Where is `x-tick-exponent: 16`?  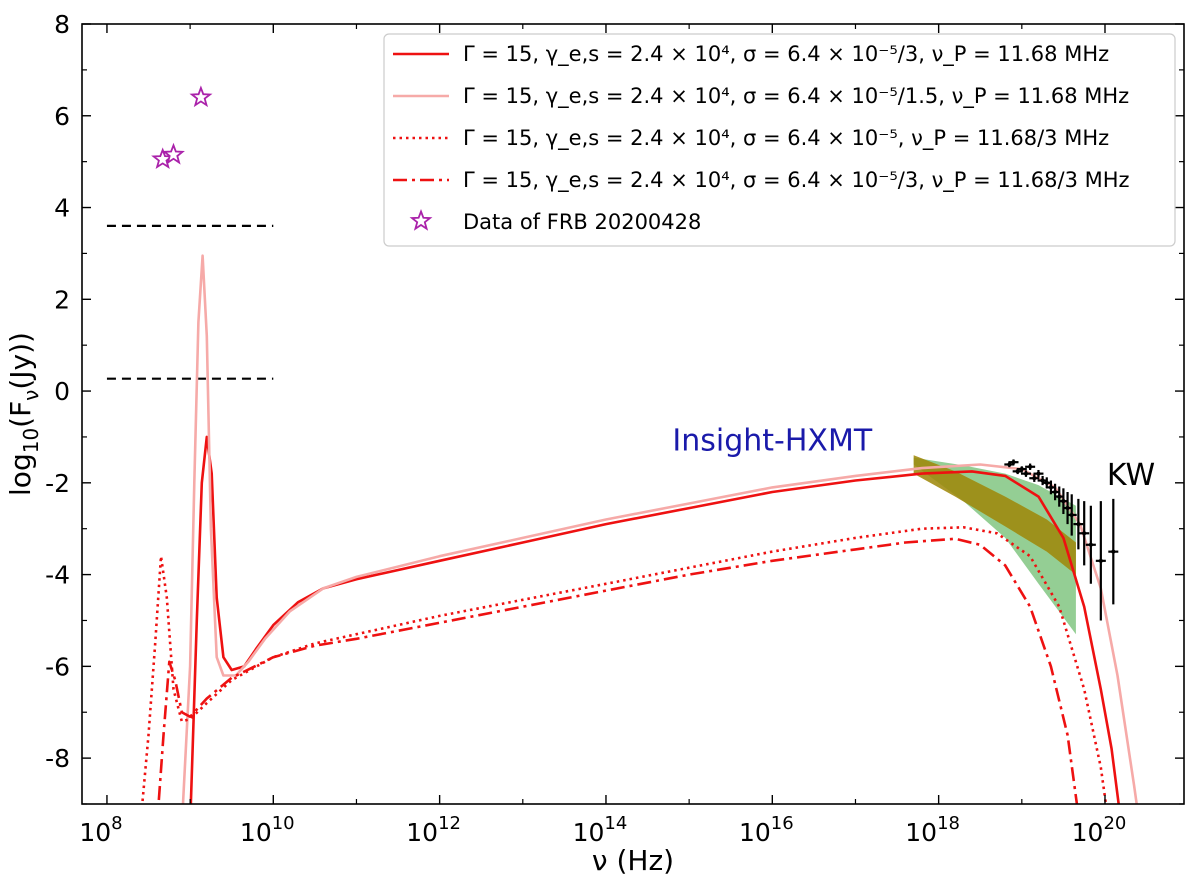 x-tick-exponent: 16 is located at coordinates (782, 823).